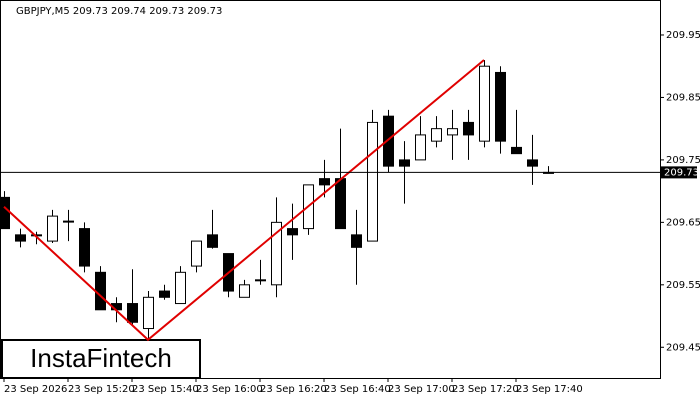  What do you see at coordinates (683, 347) in the screenshot?
I see `y-tick-label: 209.45` at bounding box center [683, 347].